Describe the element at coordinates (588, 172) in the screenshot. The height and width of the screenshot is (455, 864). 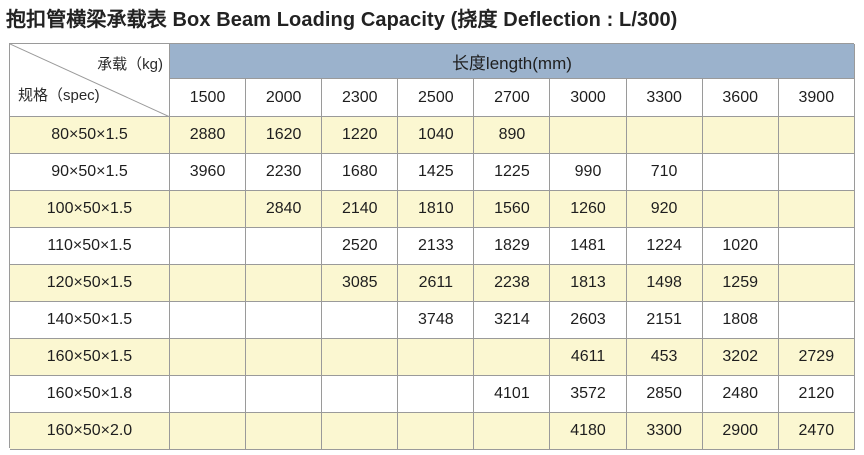
I see `capacity-cell: 990` at that location.